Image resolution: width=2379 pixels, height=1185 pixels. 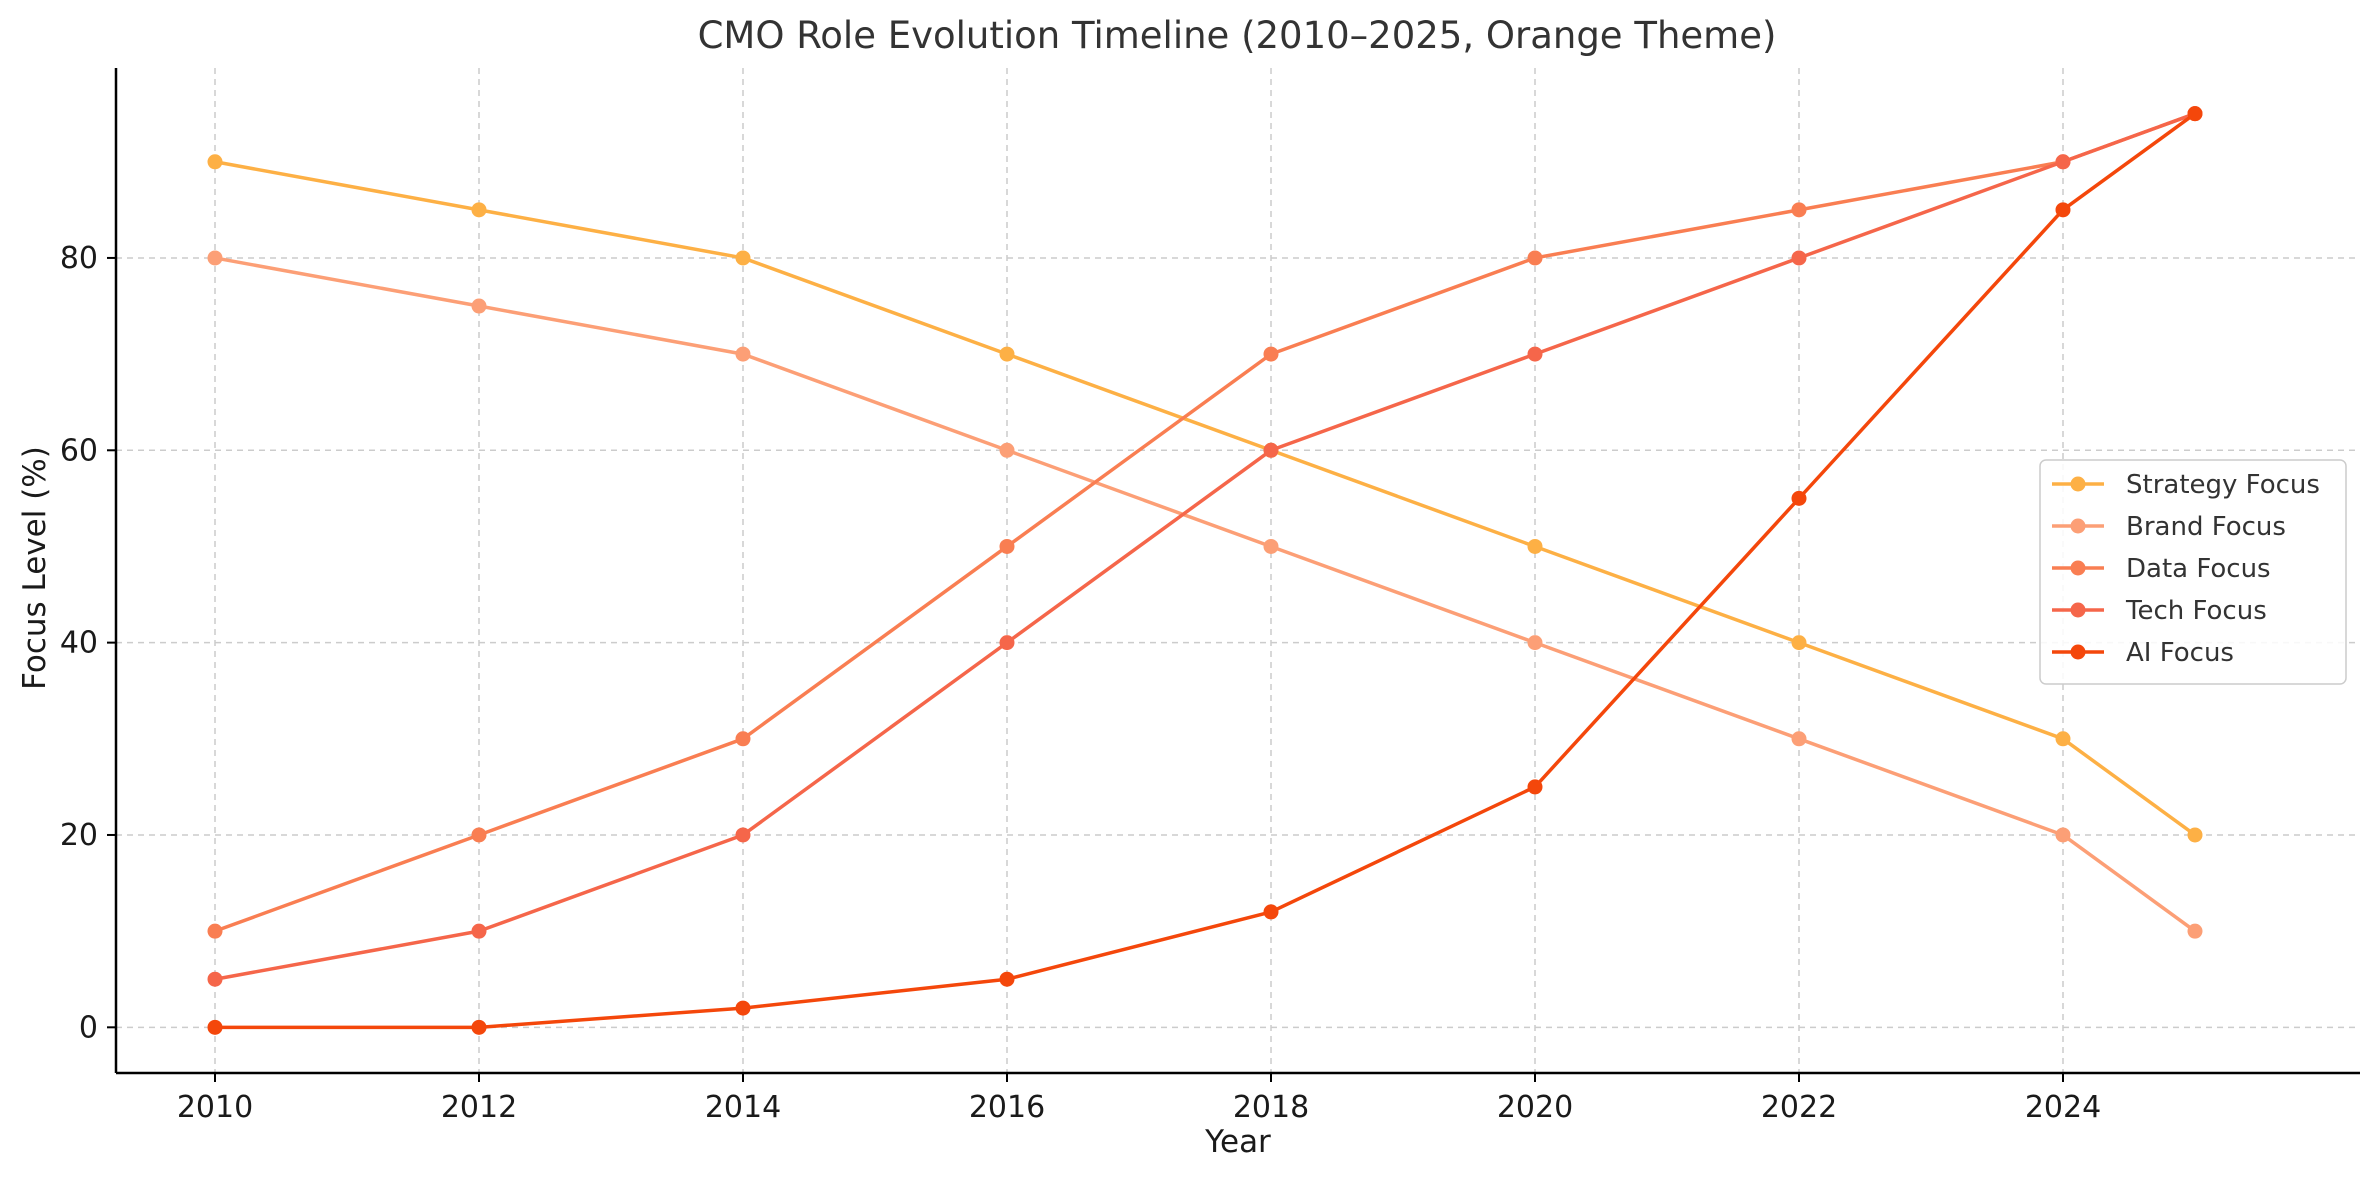 I want to click on legend-box, so click(x=2193, y=572).